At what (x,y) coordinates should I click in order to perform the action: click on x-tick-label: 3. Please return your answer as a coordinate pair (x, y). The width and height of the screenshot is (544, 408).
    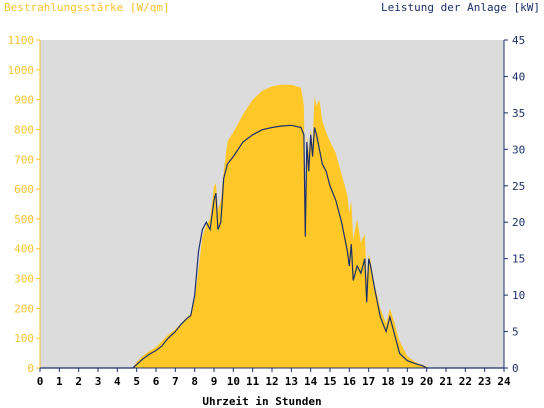
    Looking at the image, I should click on (98, 381).